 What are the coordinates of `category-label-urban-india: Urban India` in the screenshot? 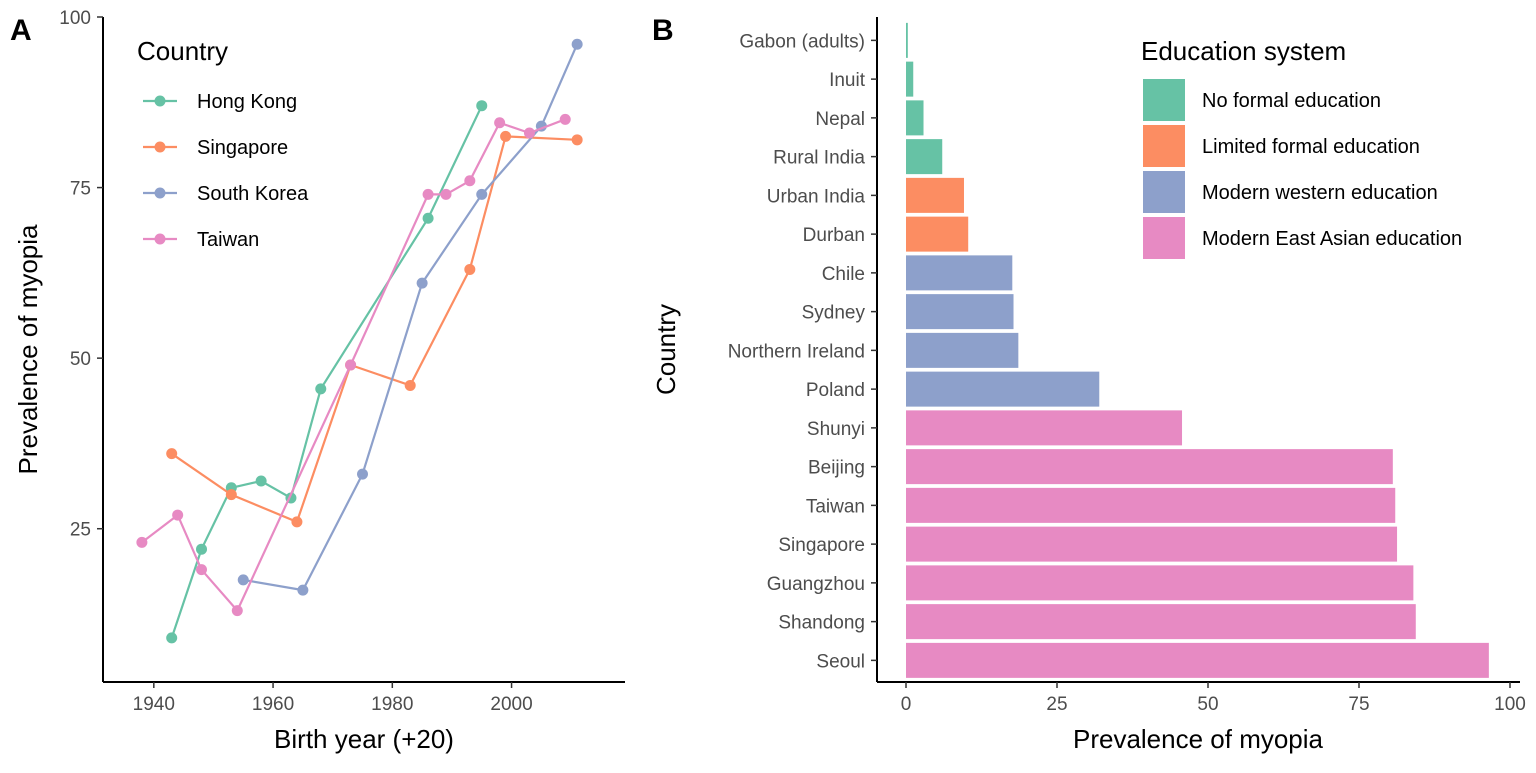 It's located at (816, 196).